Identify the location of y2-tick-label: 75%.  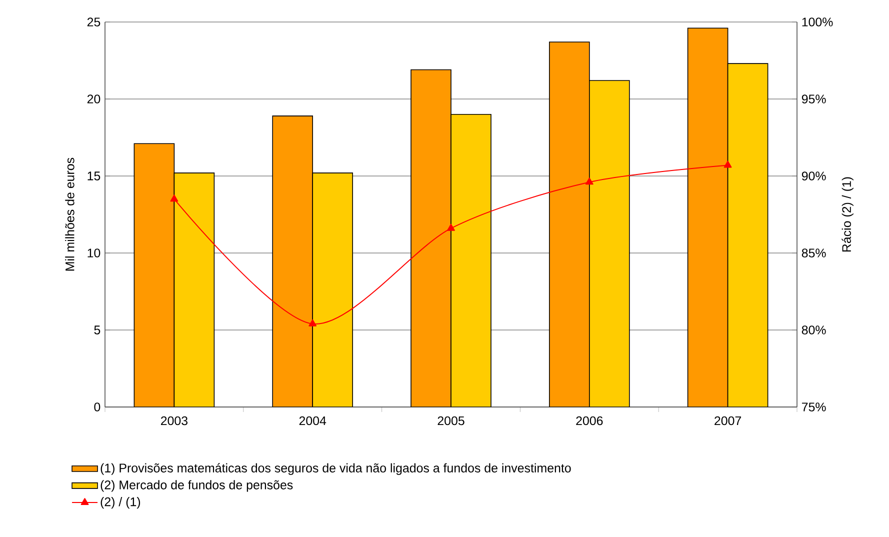
(814, 407).